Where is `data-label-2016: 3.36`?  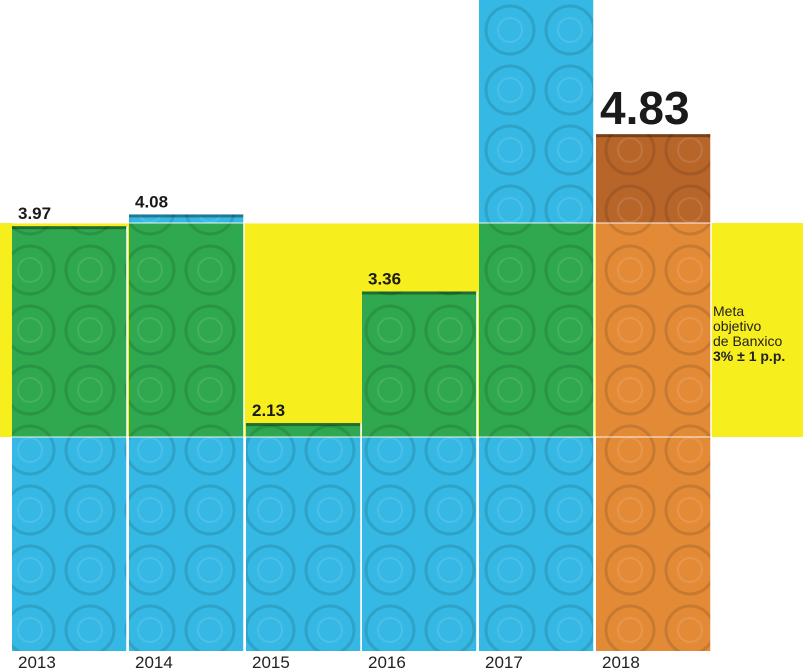
data-label-2016: 3.36 is located at coordinates (384, 278).